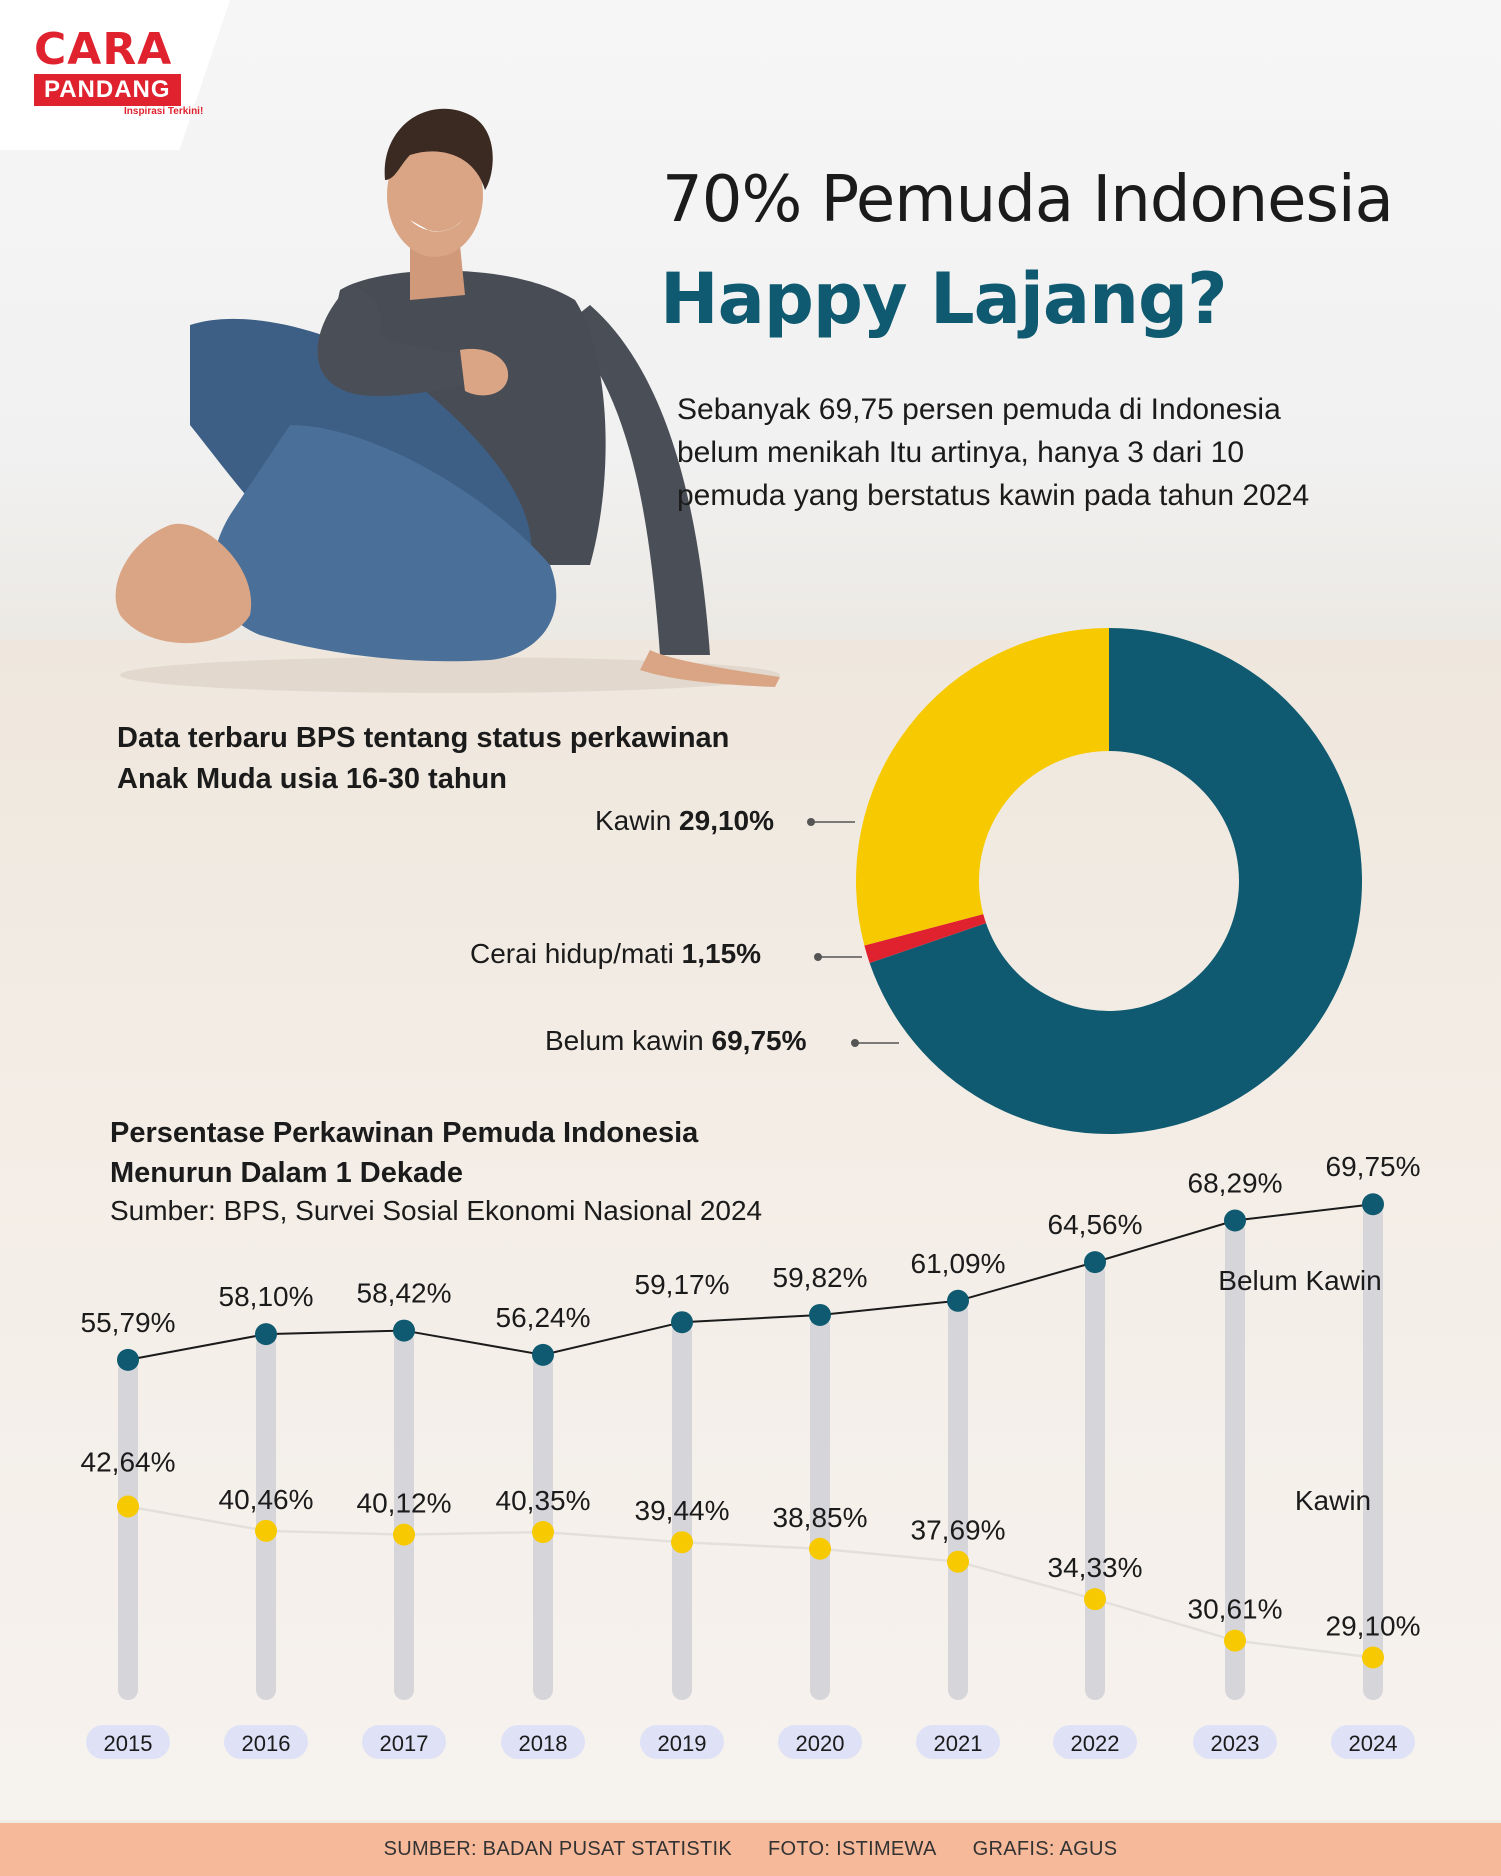  I want to click on footer-photo: FOTO: ISTIMEWA, so click(852, 1849).